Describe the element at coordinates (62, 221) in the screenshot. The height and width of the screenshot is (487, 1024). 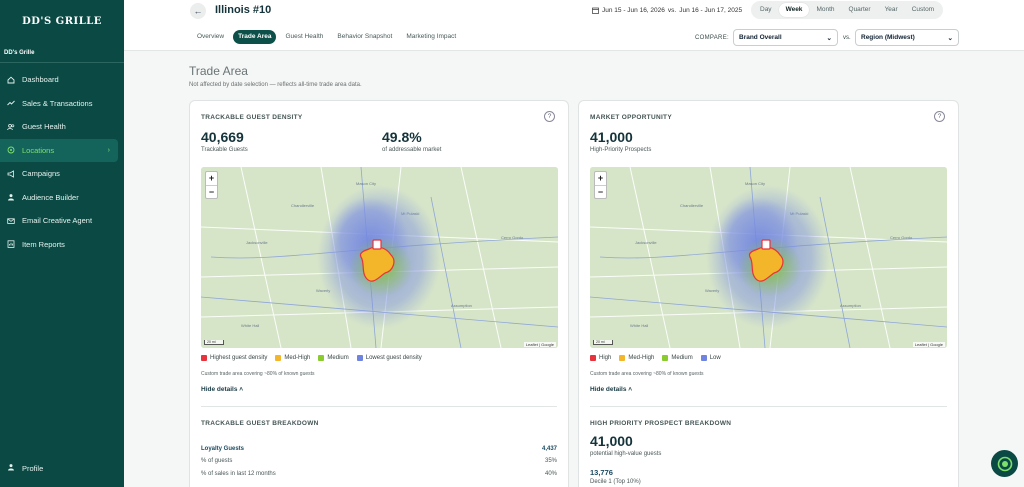
I see `sidebar-item-email-creative-agent: Email Creative Agent` at that location.